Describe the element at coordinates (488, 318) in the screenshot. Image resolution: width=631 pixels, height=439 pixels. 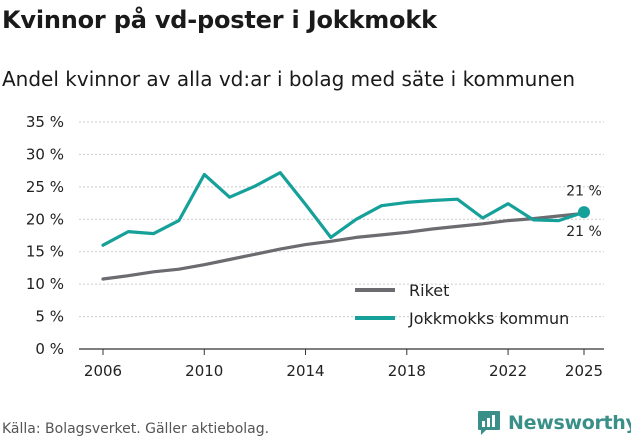
I see `legend-label-kommun: Jokkmokks kommun` at that location.